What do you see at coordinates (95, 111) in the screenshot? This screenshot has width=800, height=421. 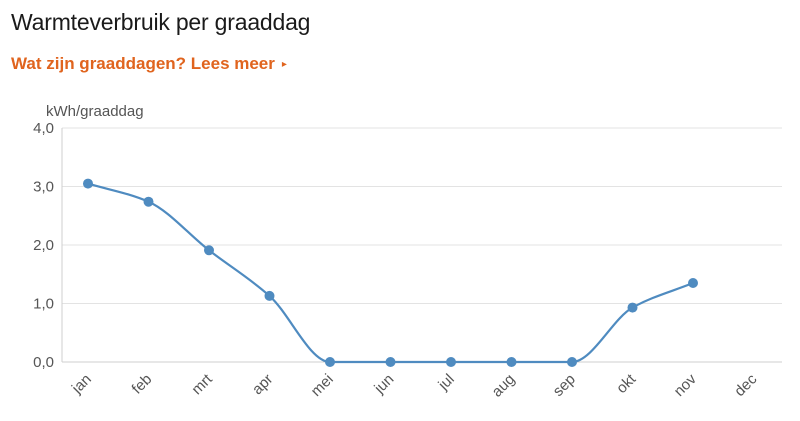 I see `y-axis-label: kWh/graaddag` at bounding box center [95, 111].